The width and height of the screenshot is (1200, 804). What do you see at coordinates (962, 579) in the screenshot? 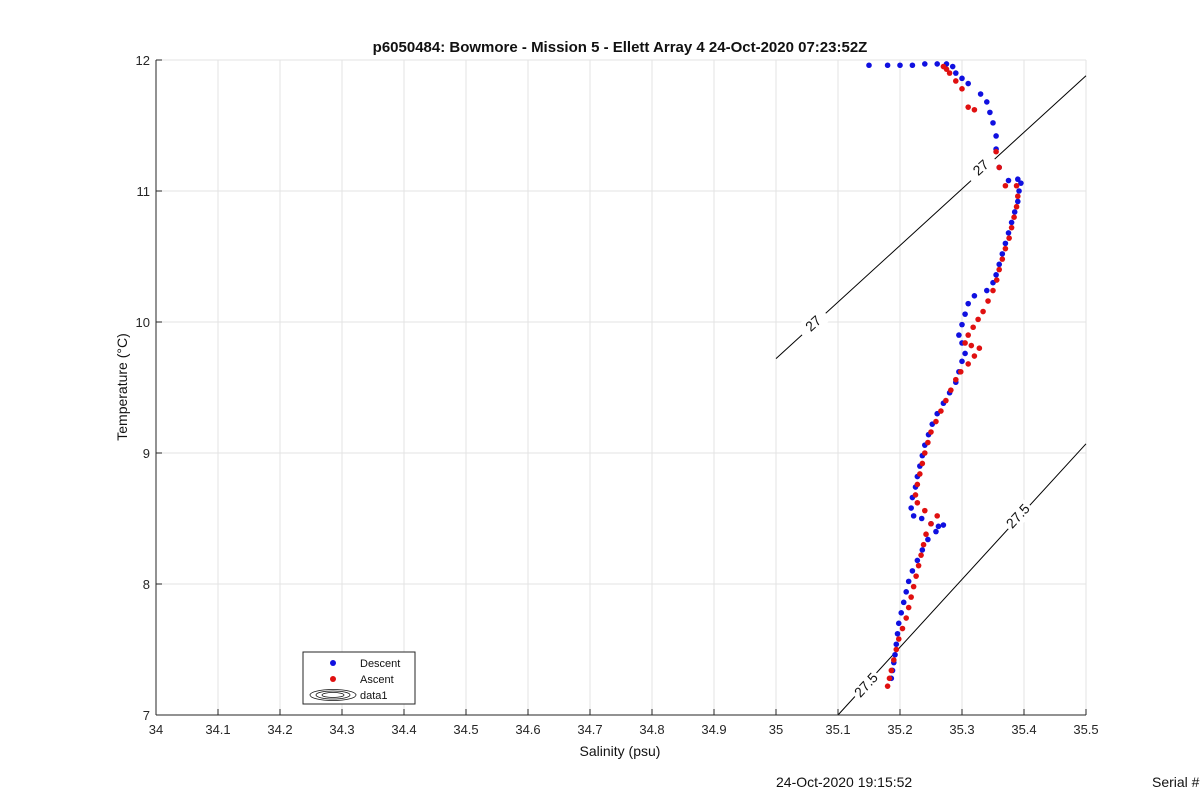
I see `density-contour-line` at bounding box center [962, 579].